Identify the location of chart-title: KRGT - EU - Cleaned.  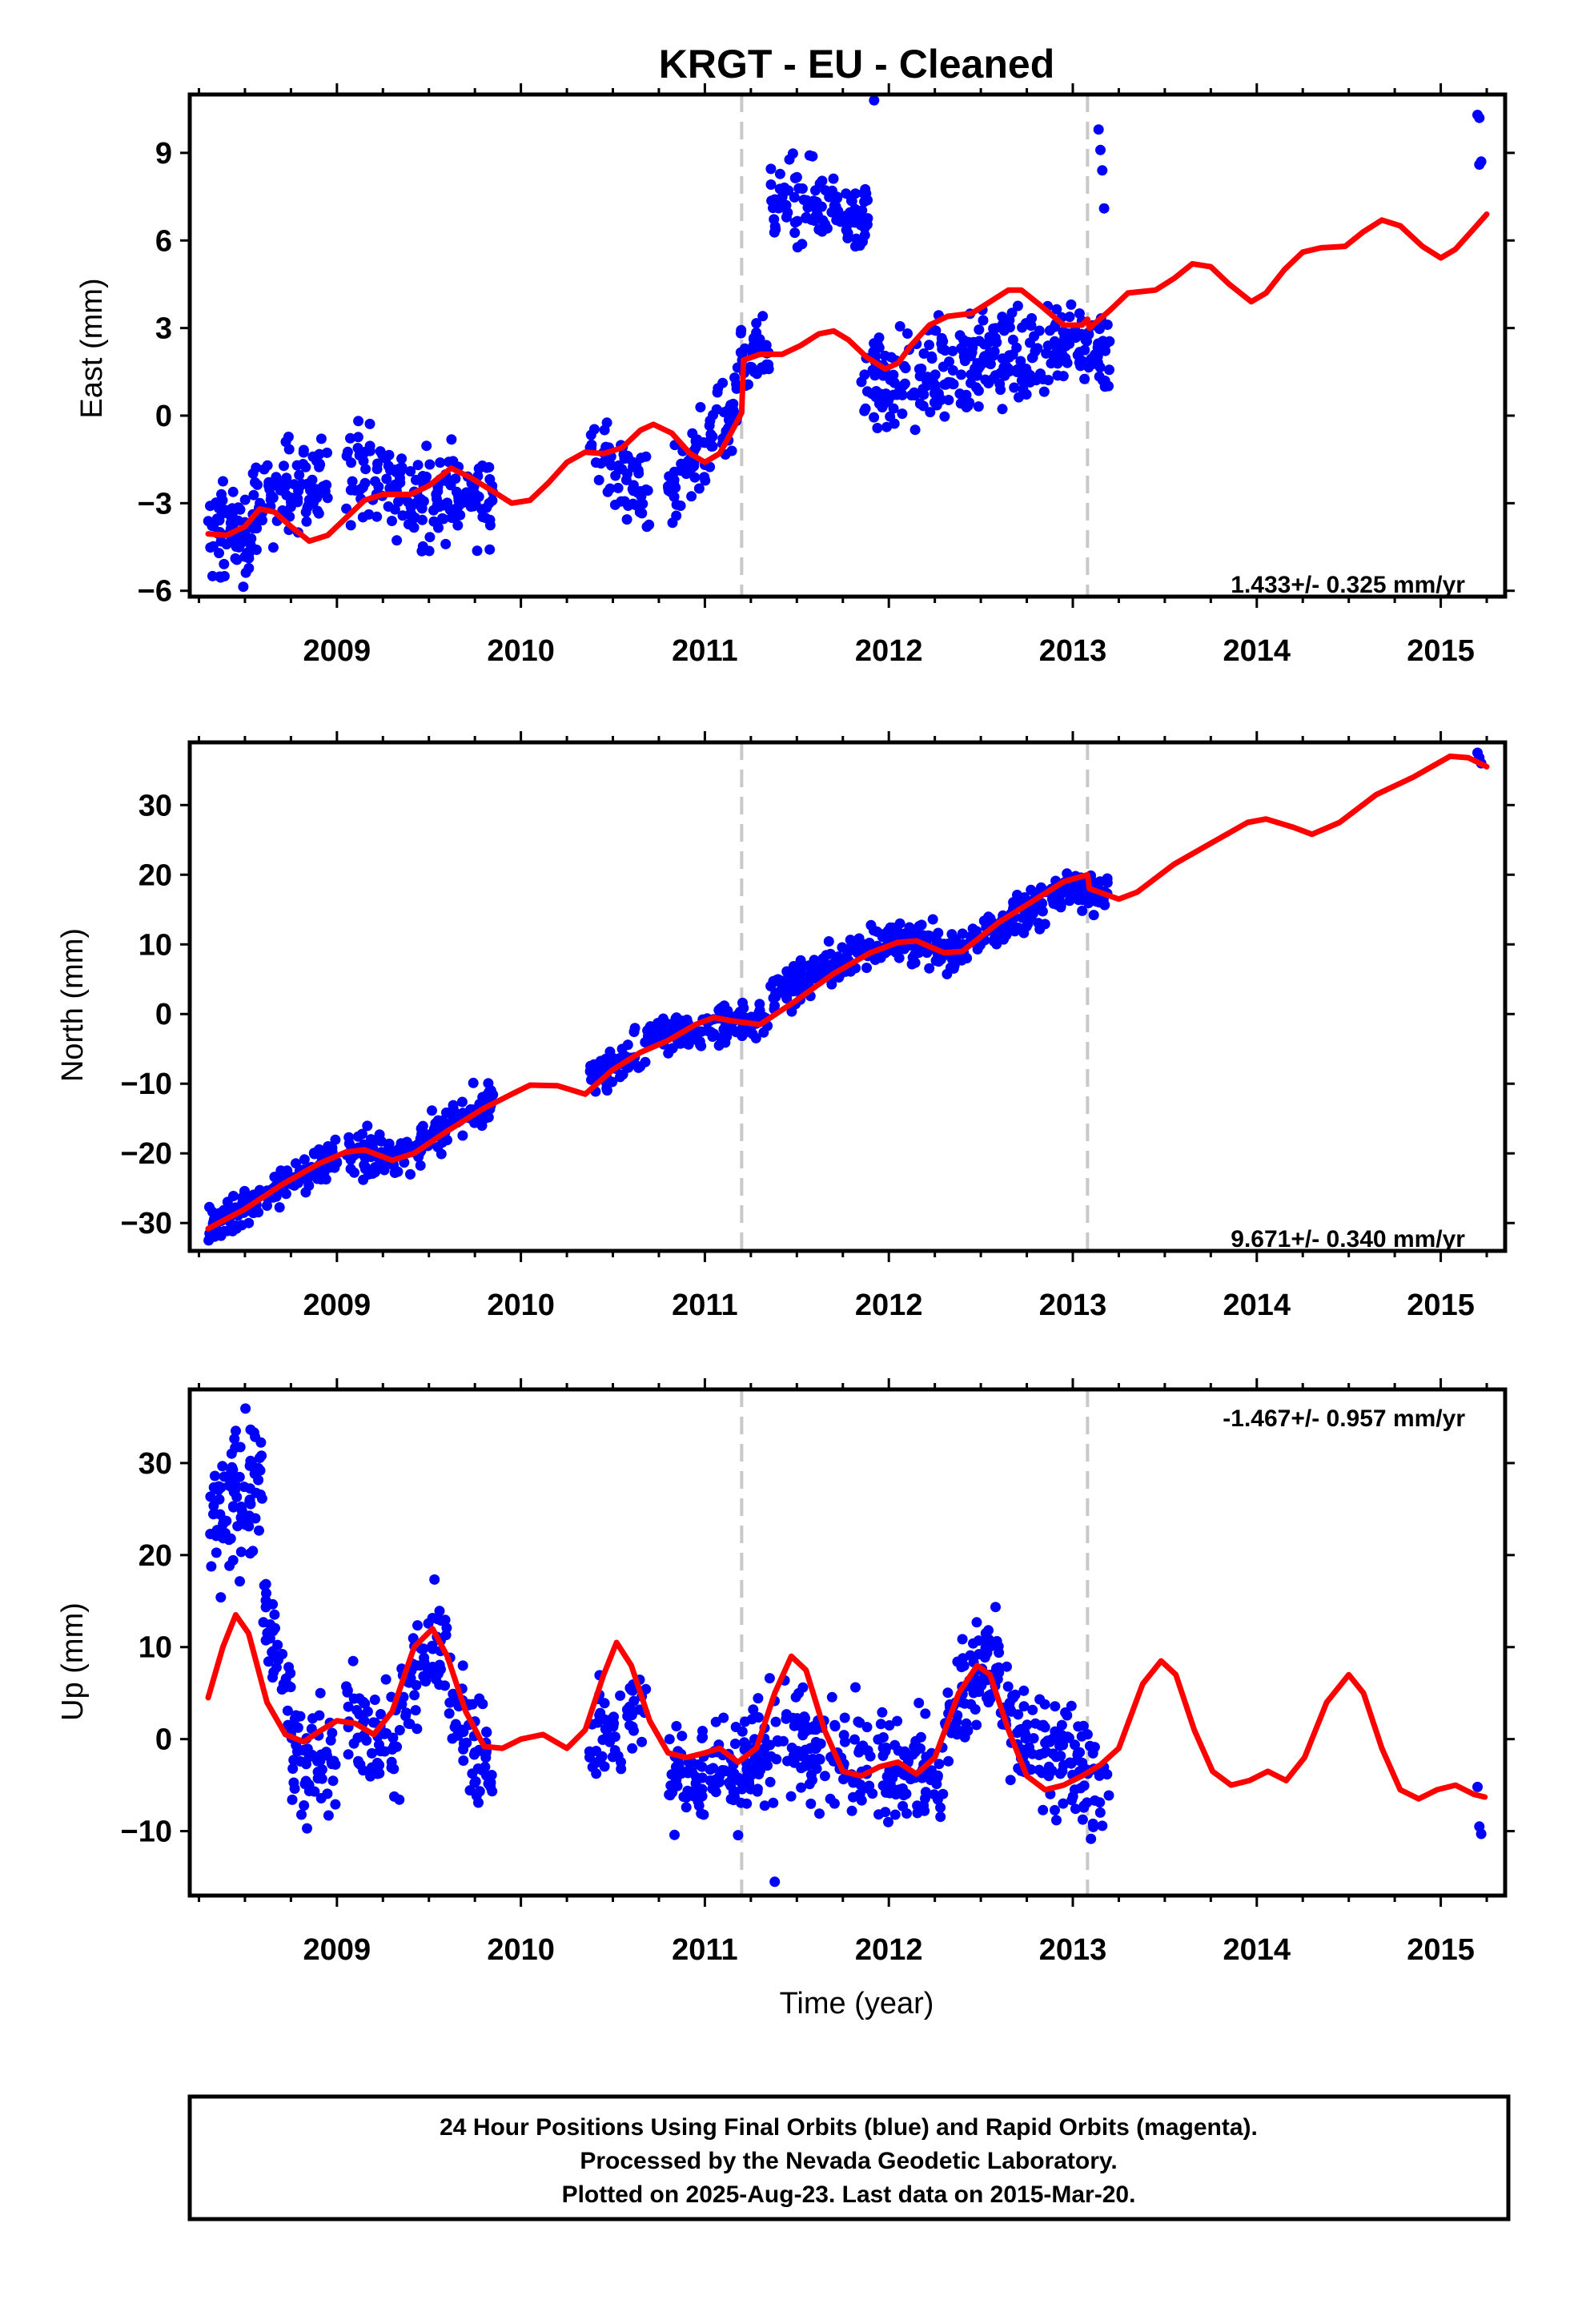
(856, 64).